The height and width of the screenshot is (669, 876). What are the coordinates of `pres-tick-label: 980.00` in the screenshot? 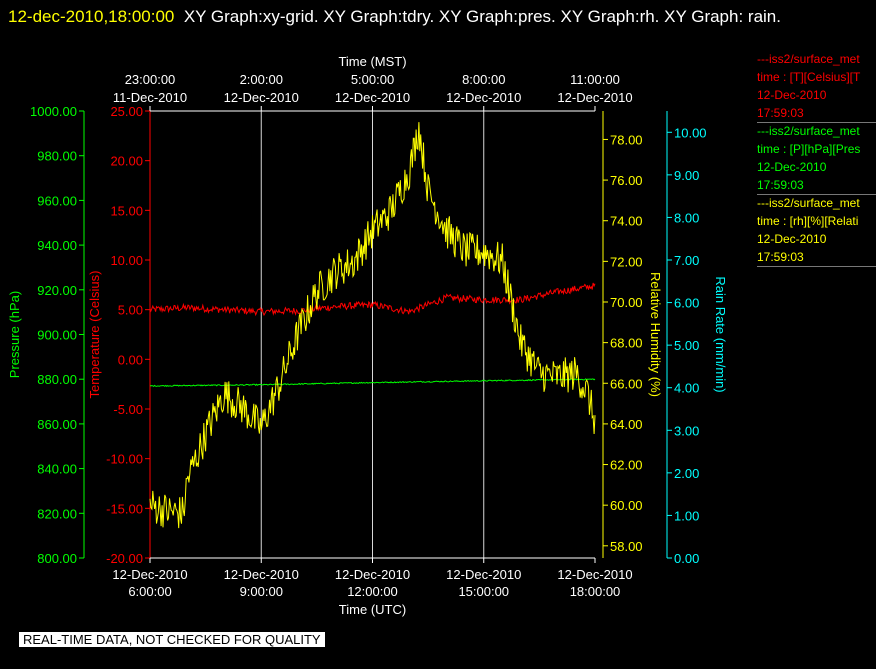 It's located at (57, 156).